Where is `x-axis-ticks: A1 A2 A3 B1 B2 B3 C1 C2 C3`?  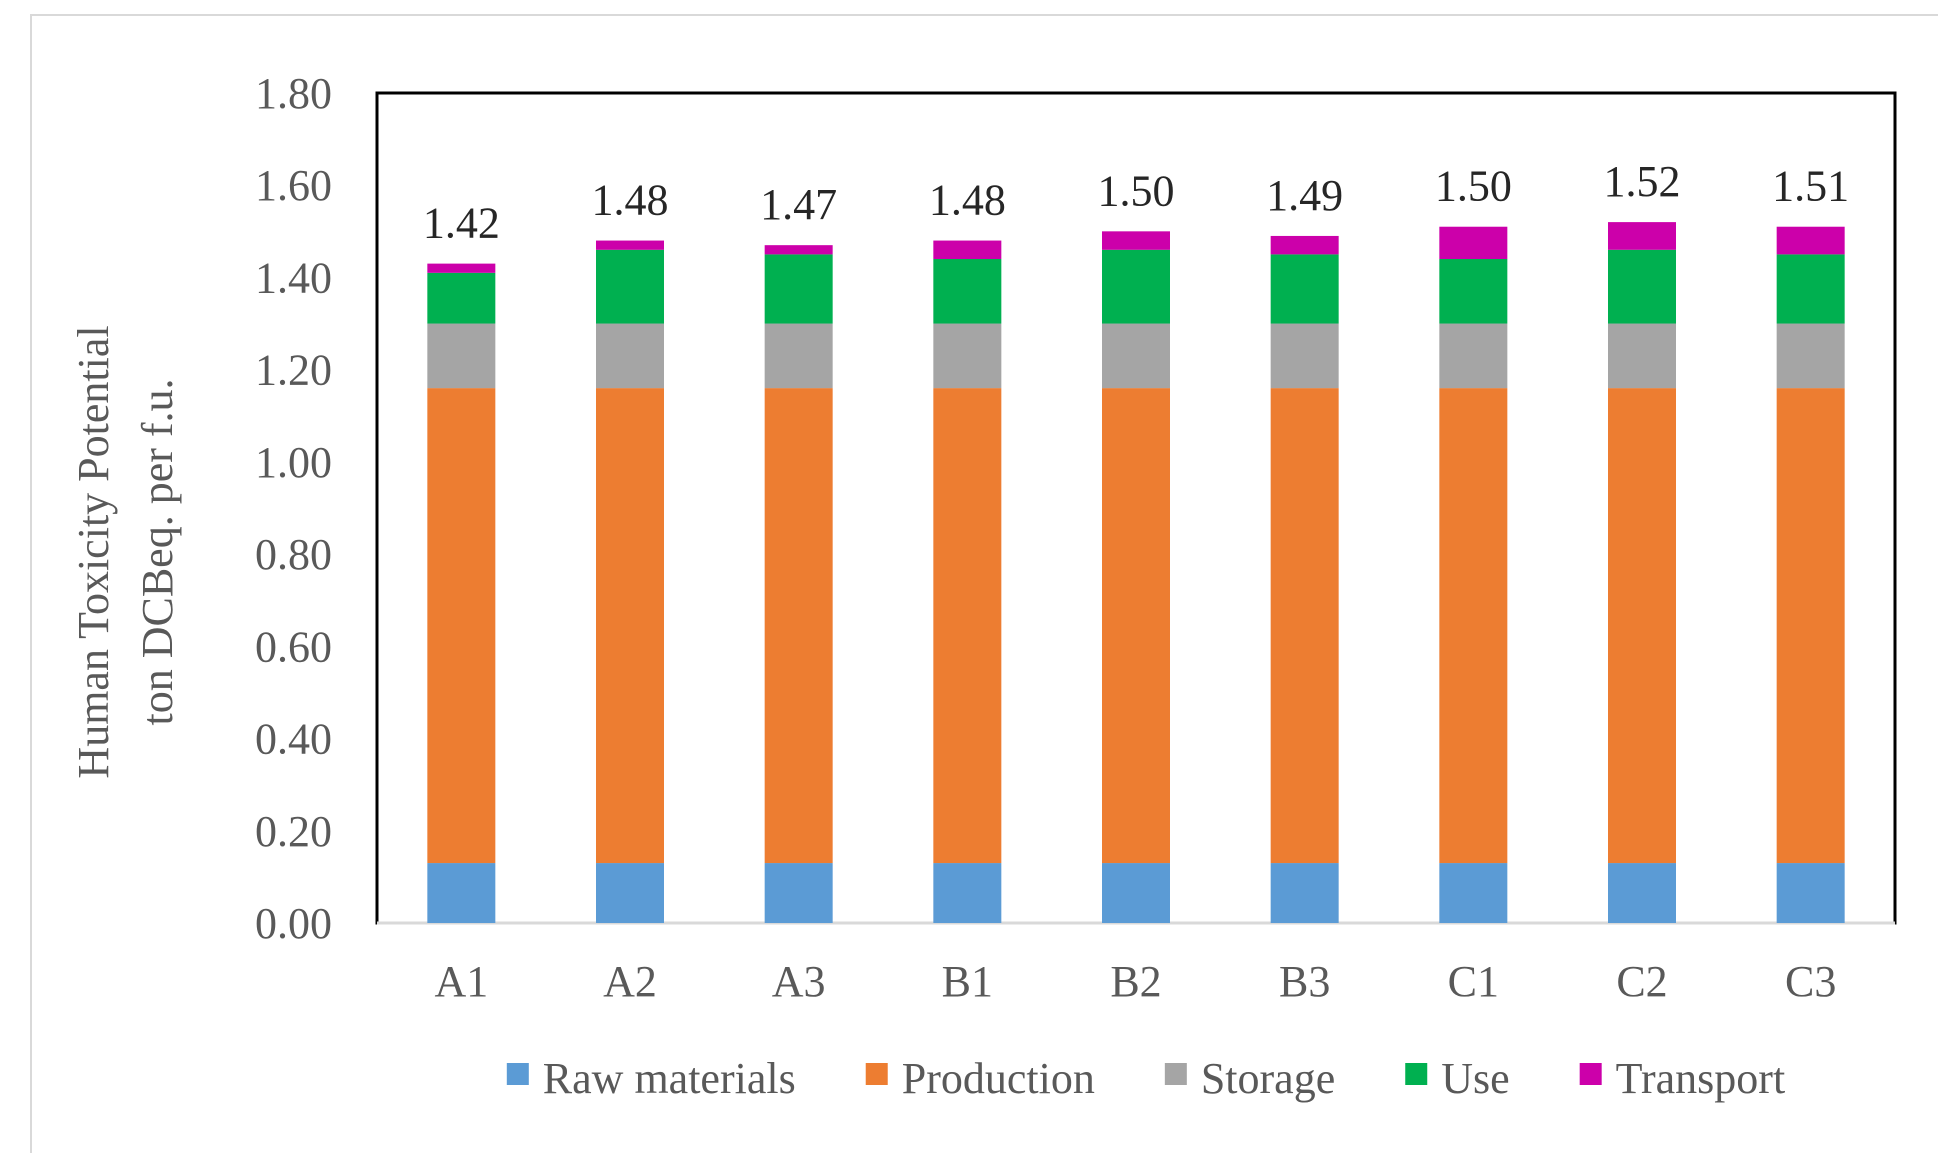
x-axis-ticks: A1 A2 A3 B1 B2 B3 C1 C2 C3 is located at coordinates (1135, 981).